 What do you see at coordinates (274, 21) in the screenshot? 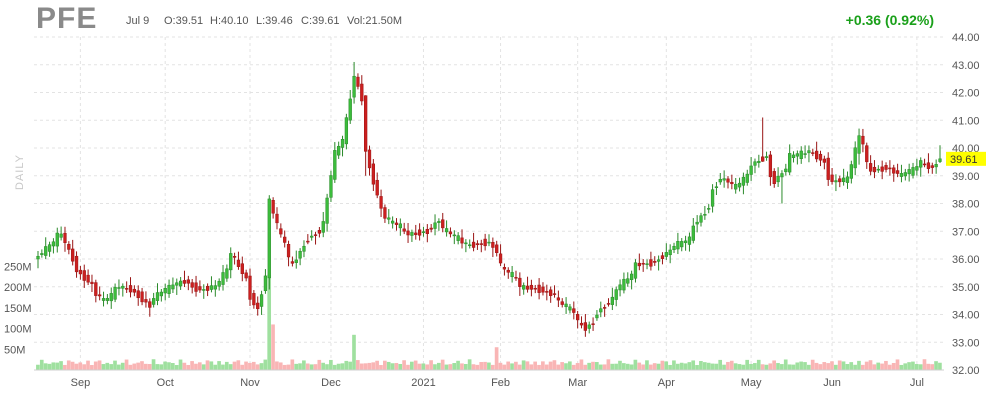
I see `low-price: L:39.46` at bounding box center [274, 21].